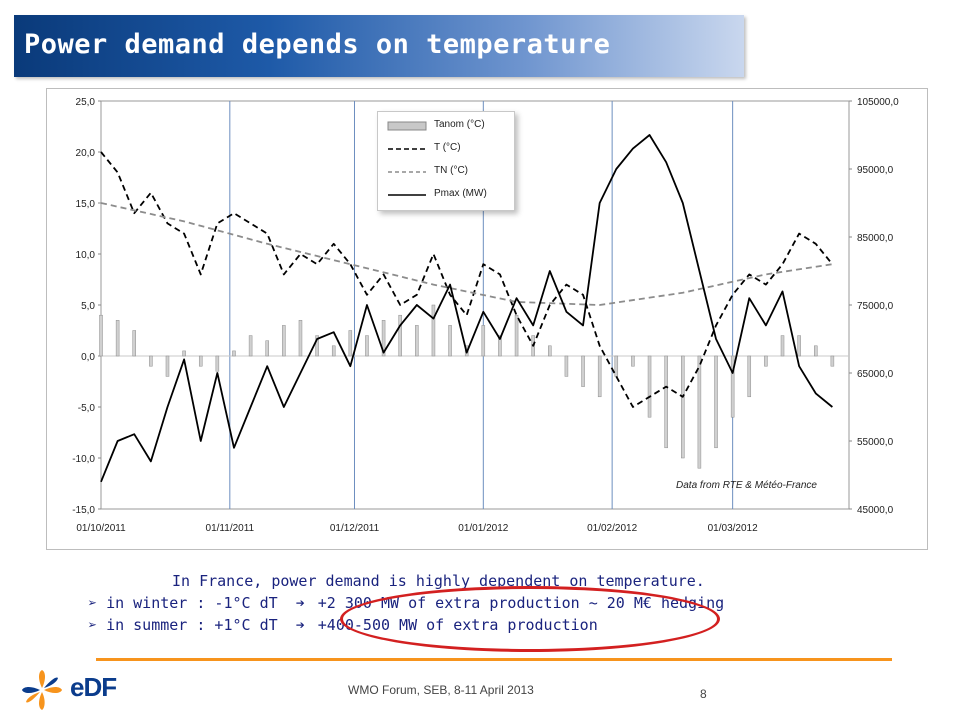 This screenshot has width=960, height=720. Describe the element at coordinates (86, 153) in the screenshot. I see `y-left-tick-label: 20,0` at that location.